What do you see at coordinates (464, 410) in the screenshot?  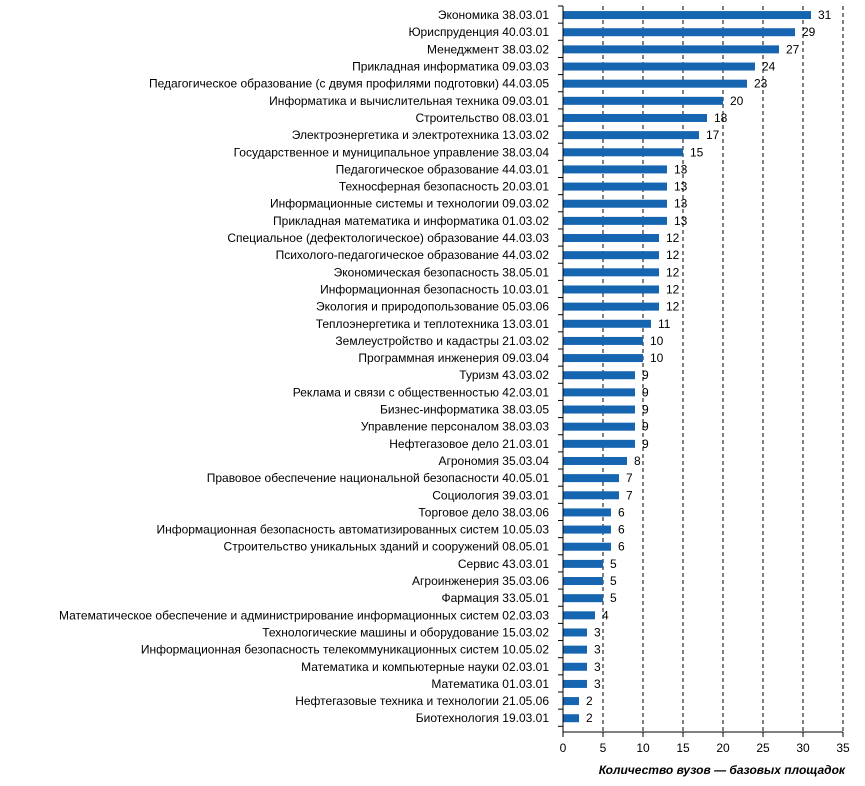 I see `category-label: Бизнес-информатика 38.03.05` at bounding box center [464, 410].